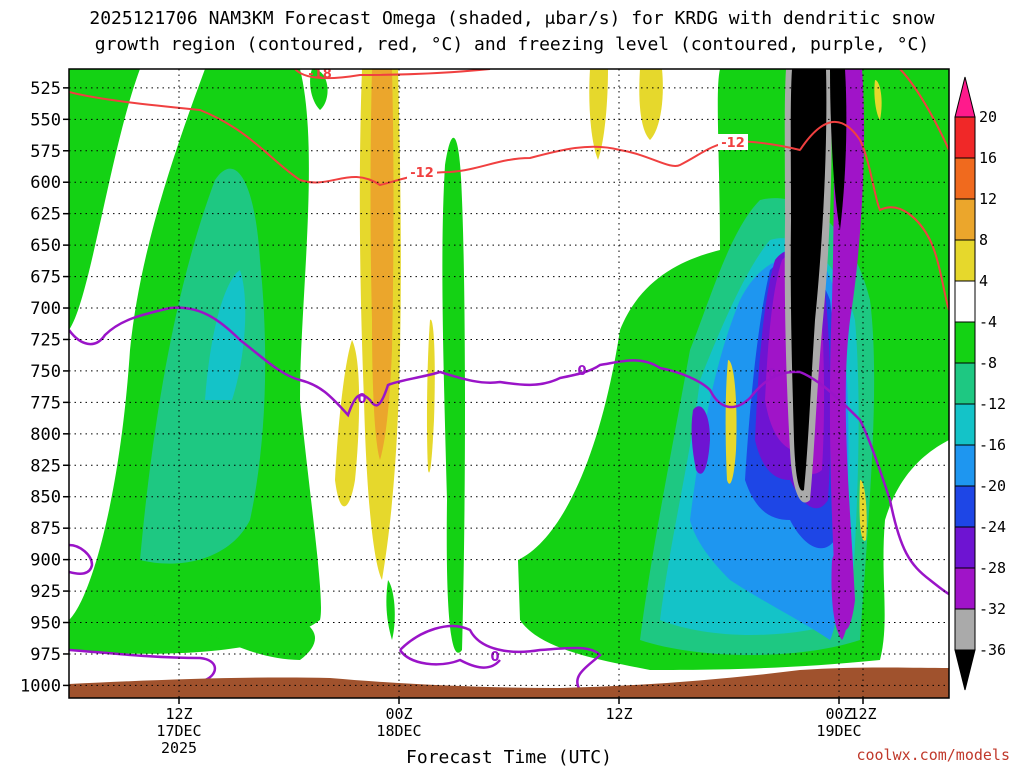 The image size is (1024, 768). Describe the element at coordinates (225, 335) in the screenshot. I see `omega-cyan-region-west` at that location.